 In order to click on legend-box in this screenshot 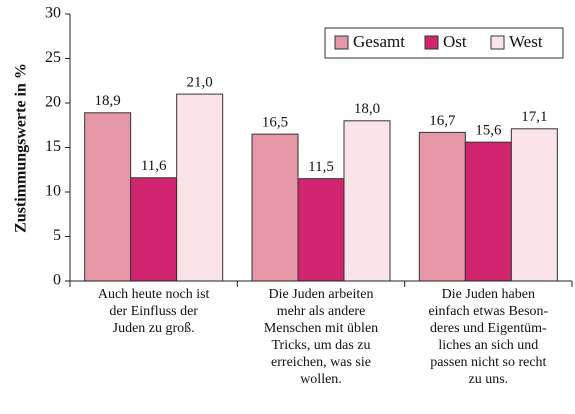, I will do `click(444, 43)`.